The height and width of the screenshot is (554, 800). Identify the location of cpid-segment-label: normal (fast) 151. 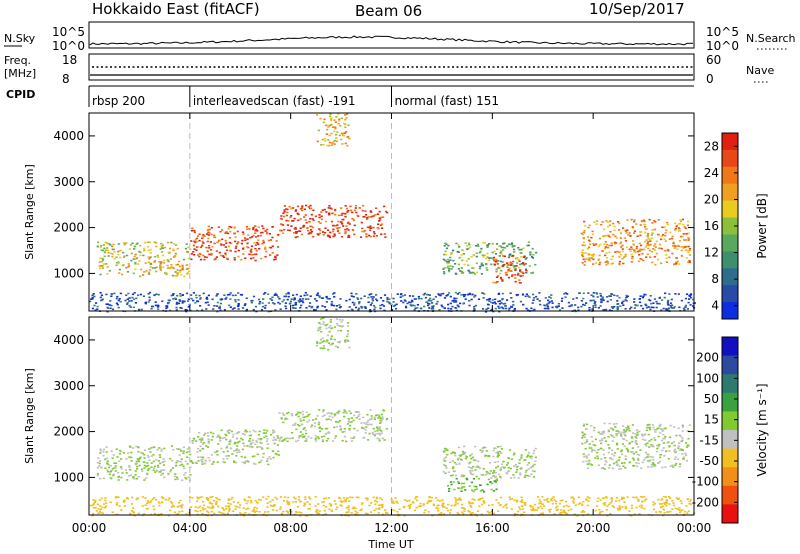
(447, 101).